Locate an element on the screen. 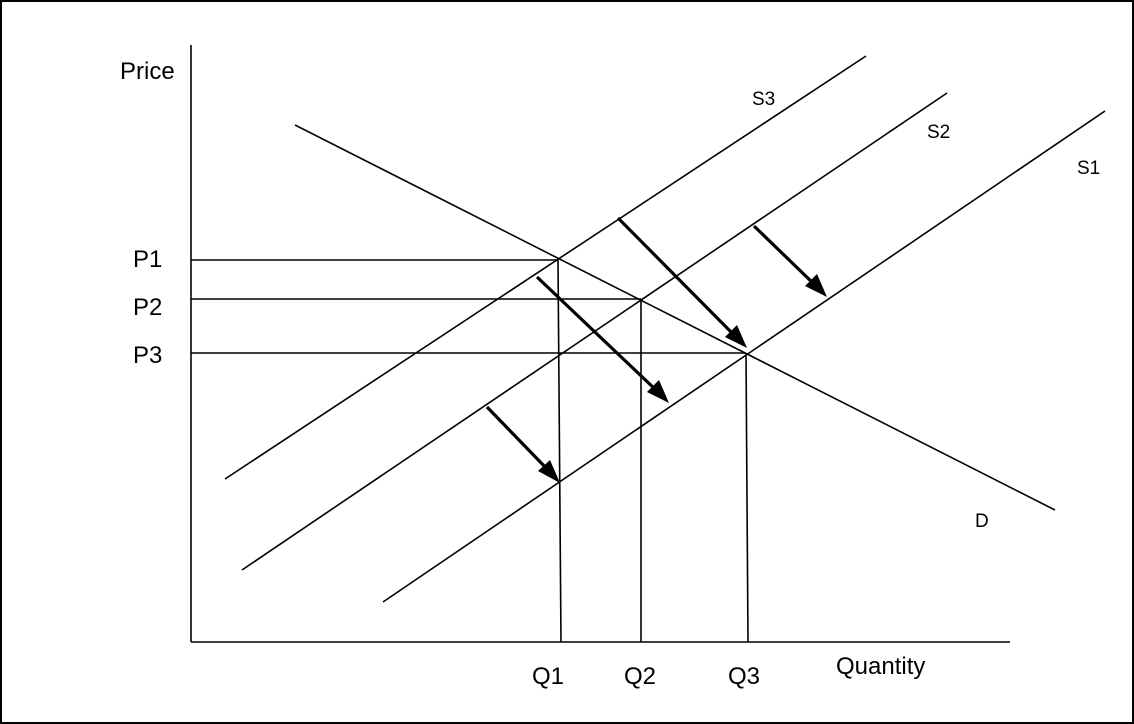 The height and width of the screenshot is (724, 1134). quantity-label-q2: Q2 is located at coordinates (640, 676).